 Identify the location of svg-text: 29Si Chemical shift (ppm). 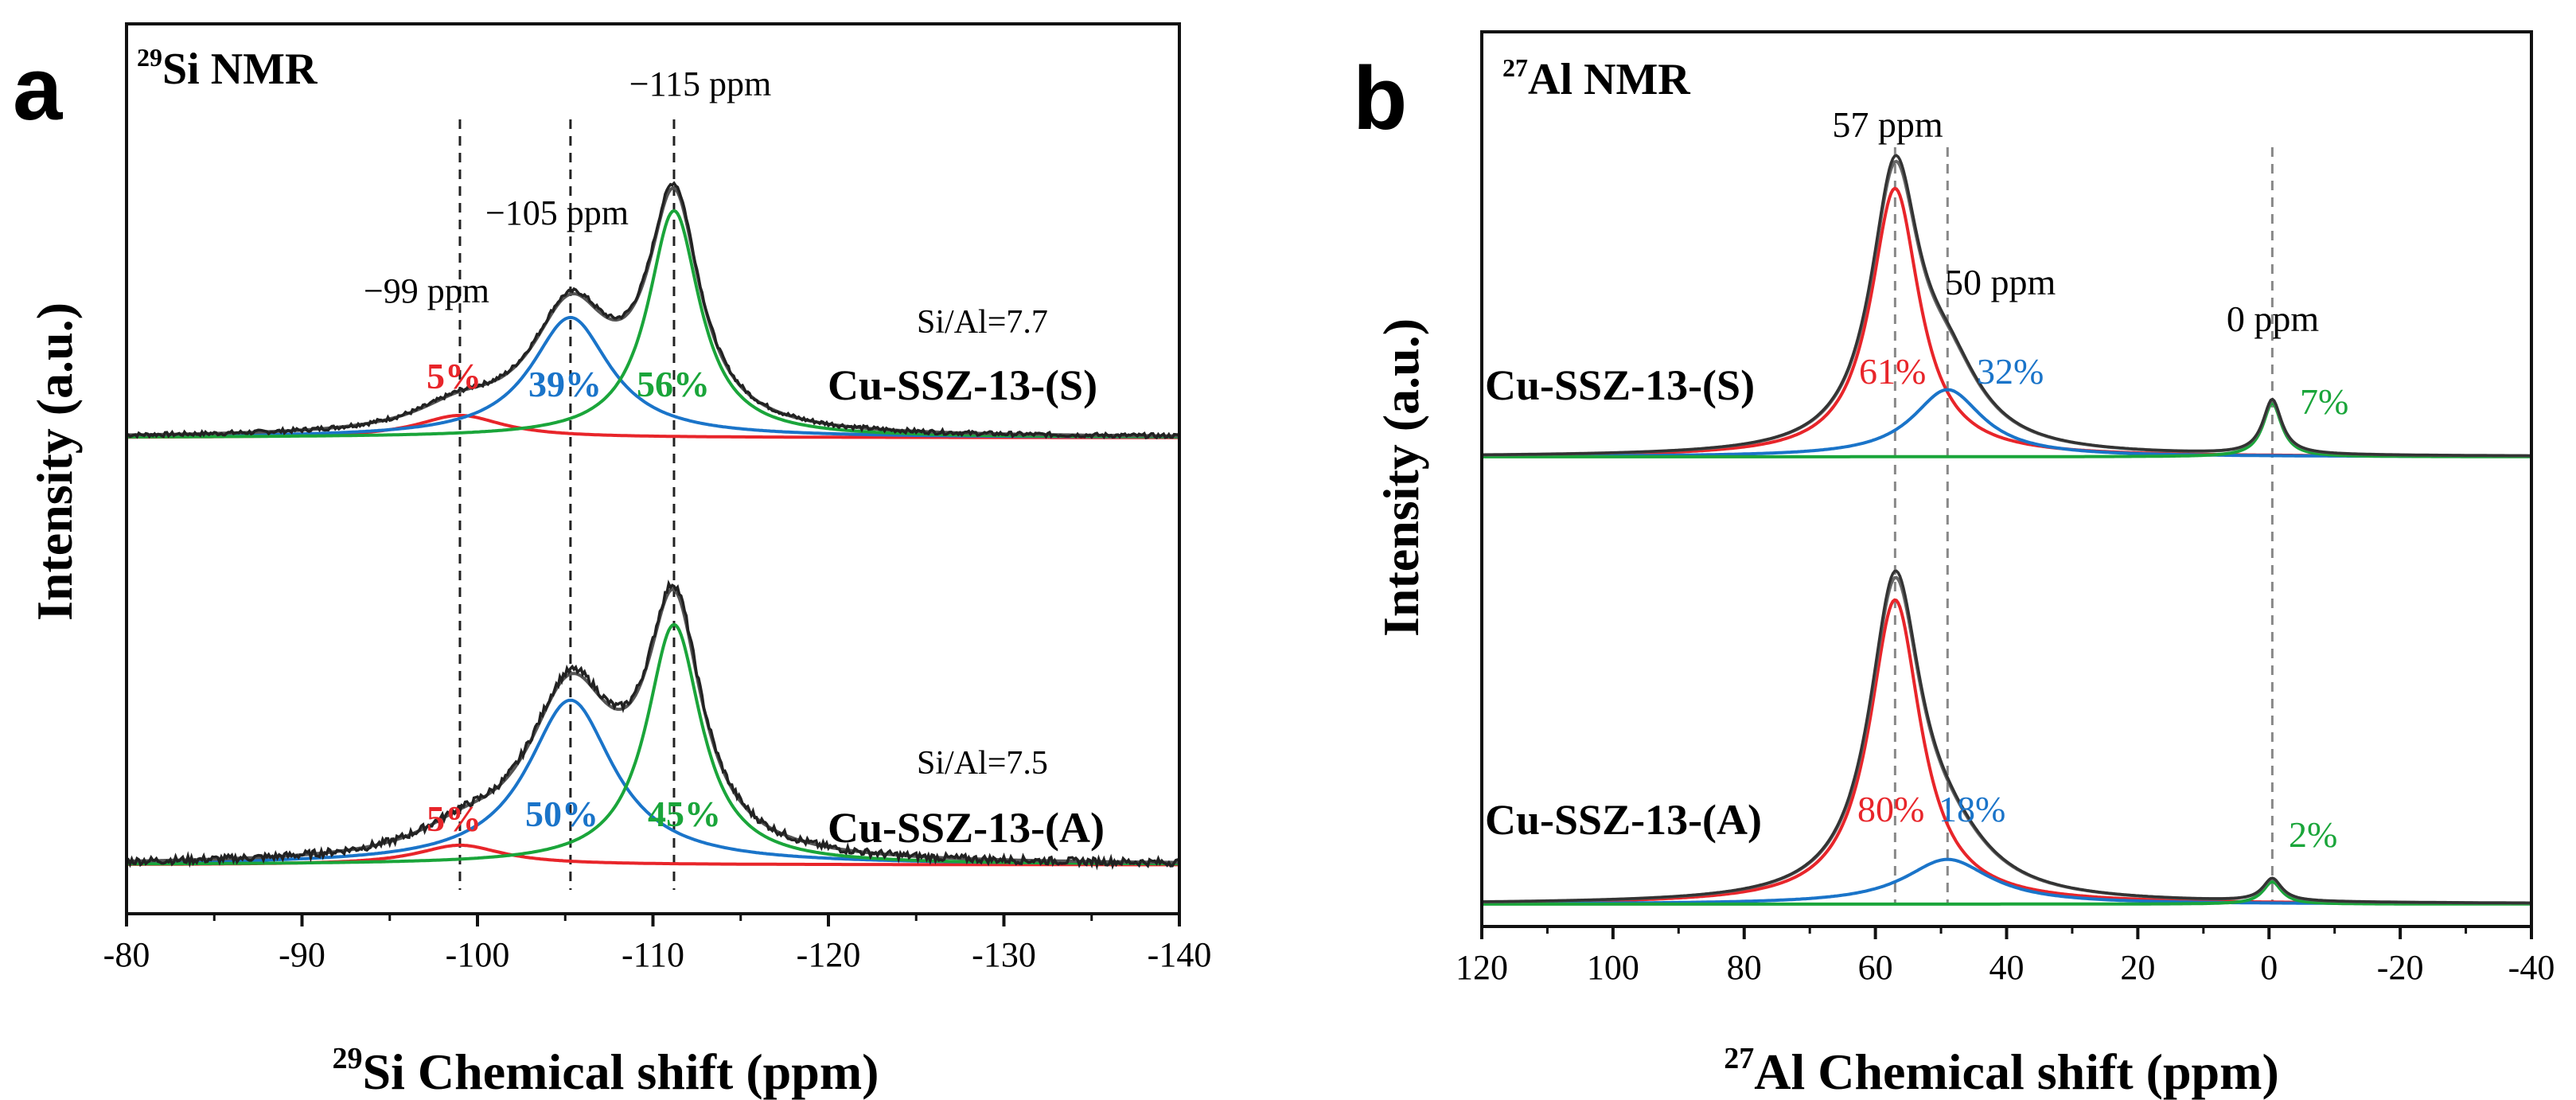
(606, 1071).